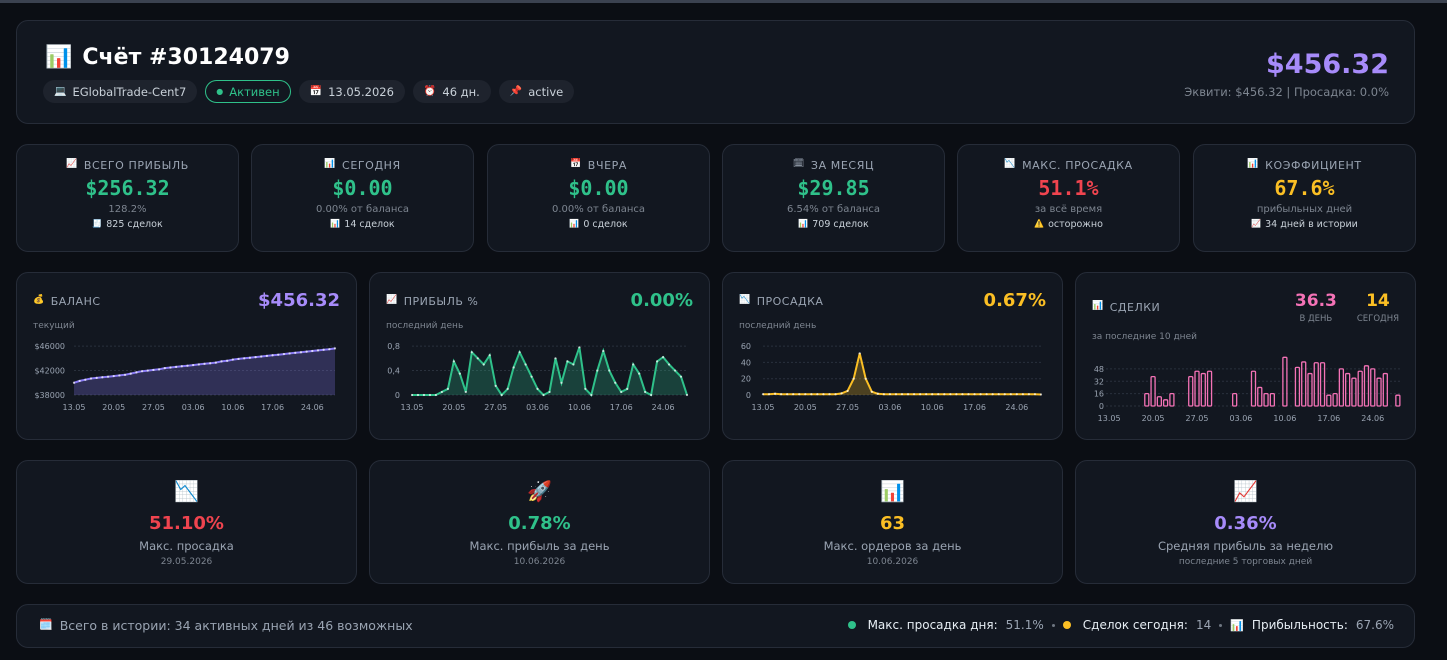 The image size is (1447, 660). I want to click on stat-label: МАКС. ПРОСАДКА, so click(1077, 165).